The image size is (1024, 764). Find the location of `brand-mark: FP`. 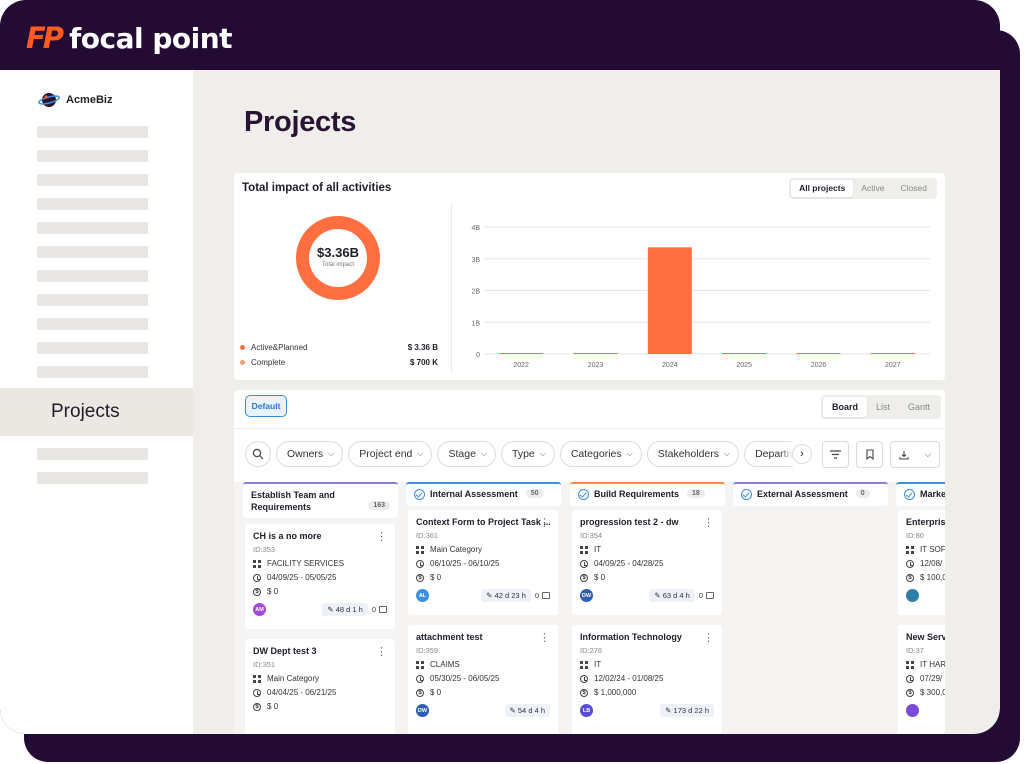

brand-mark: FP is located at coordinates (45, 38).